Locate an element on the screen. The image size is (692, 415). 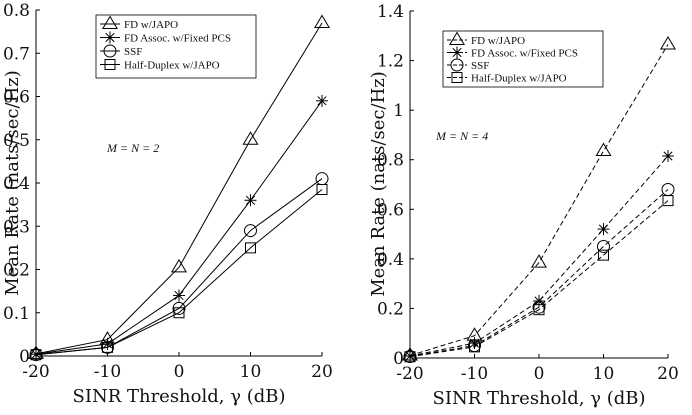
y-tick-label: 1.4 is located at coordinates (390, 12).